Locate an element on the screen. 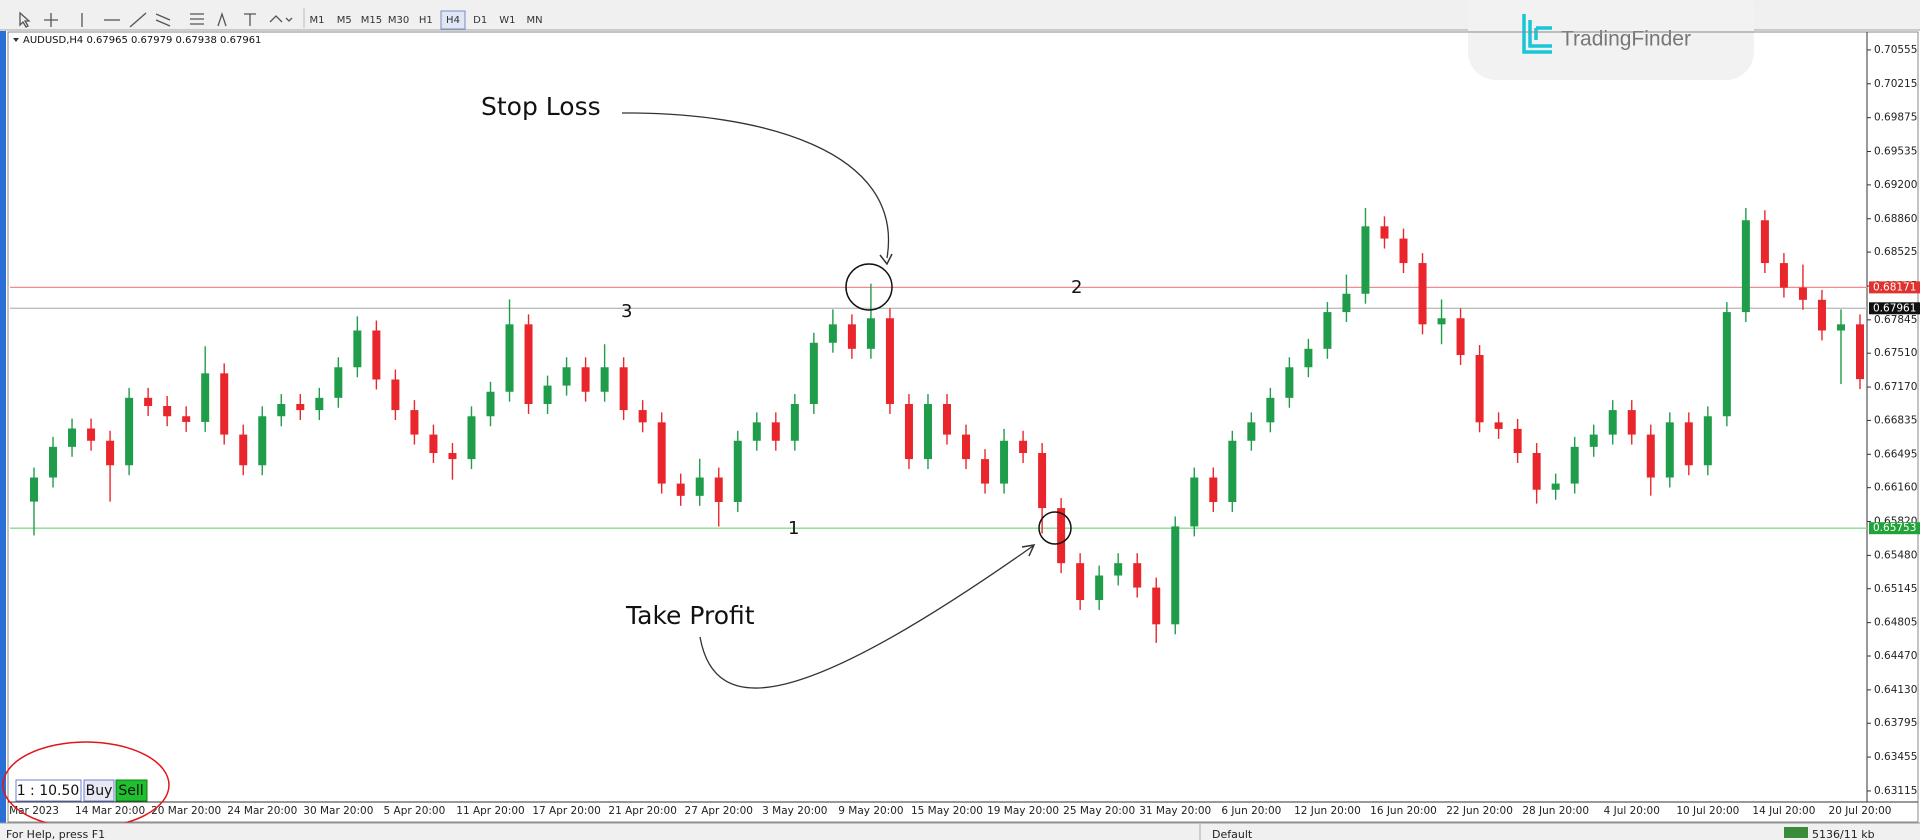  channel-tool is located at coordinates (163, 20).